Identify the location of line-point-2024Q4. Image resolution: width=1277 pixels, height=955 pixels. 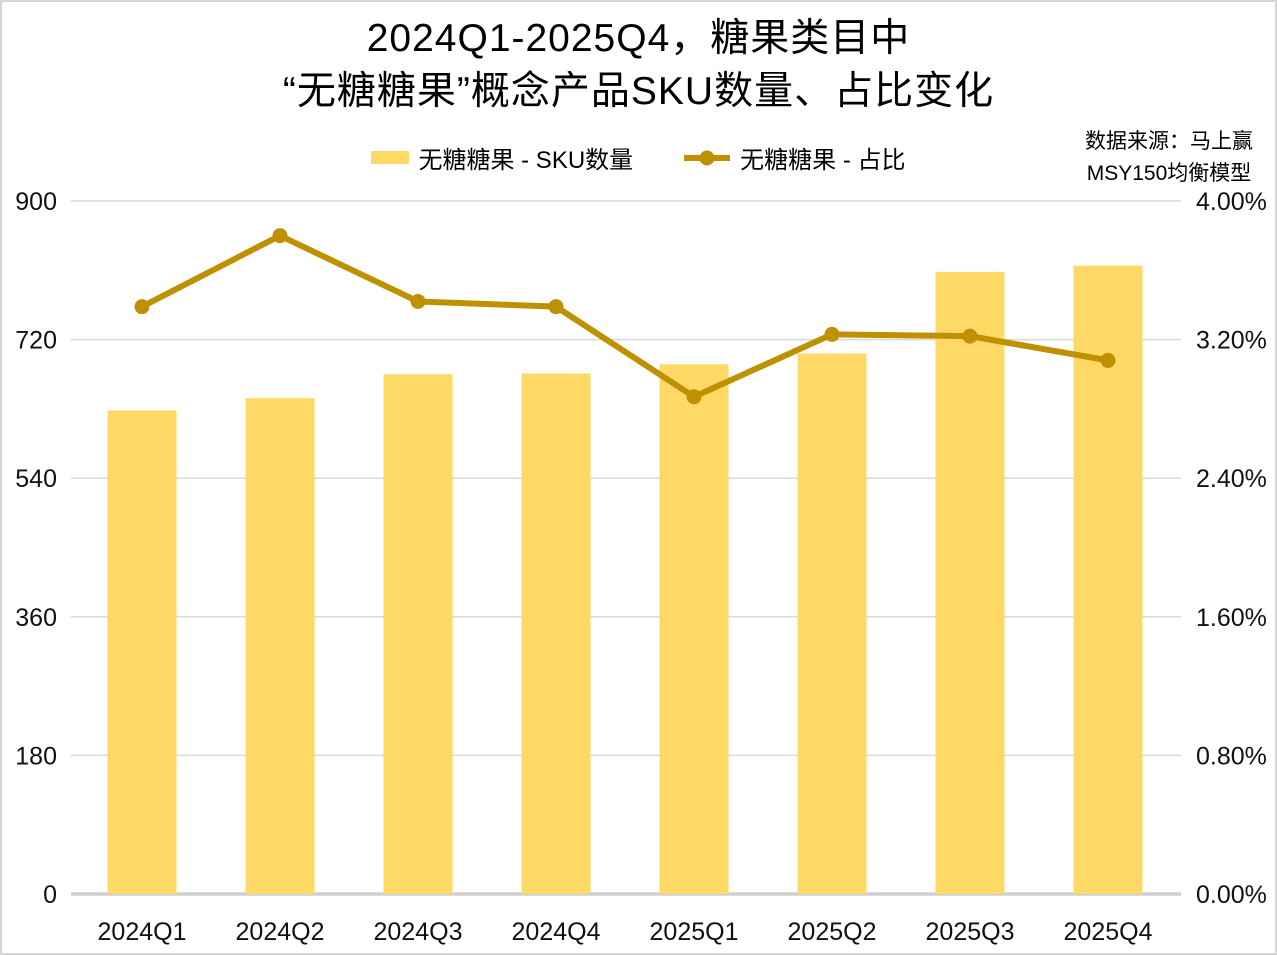
(556, 307).